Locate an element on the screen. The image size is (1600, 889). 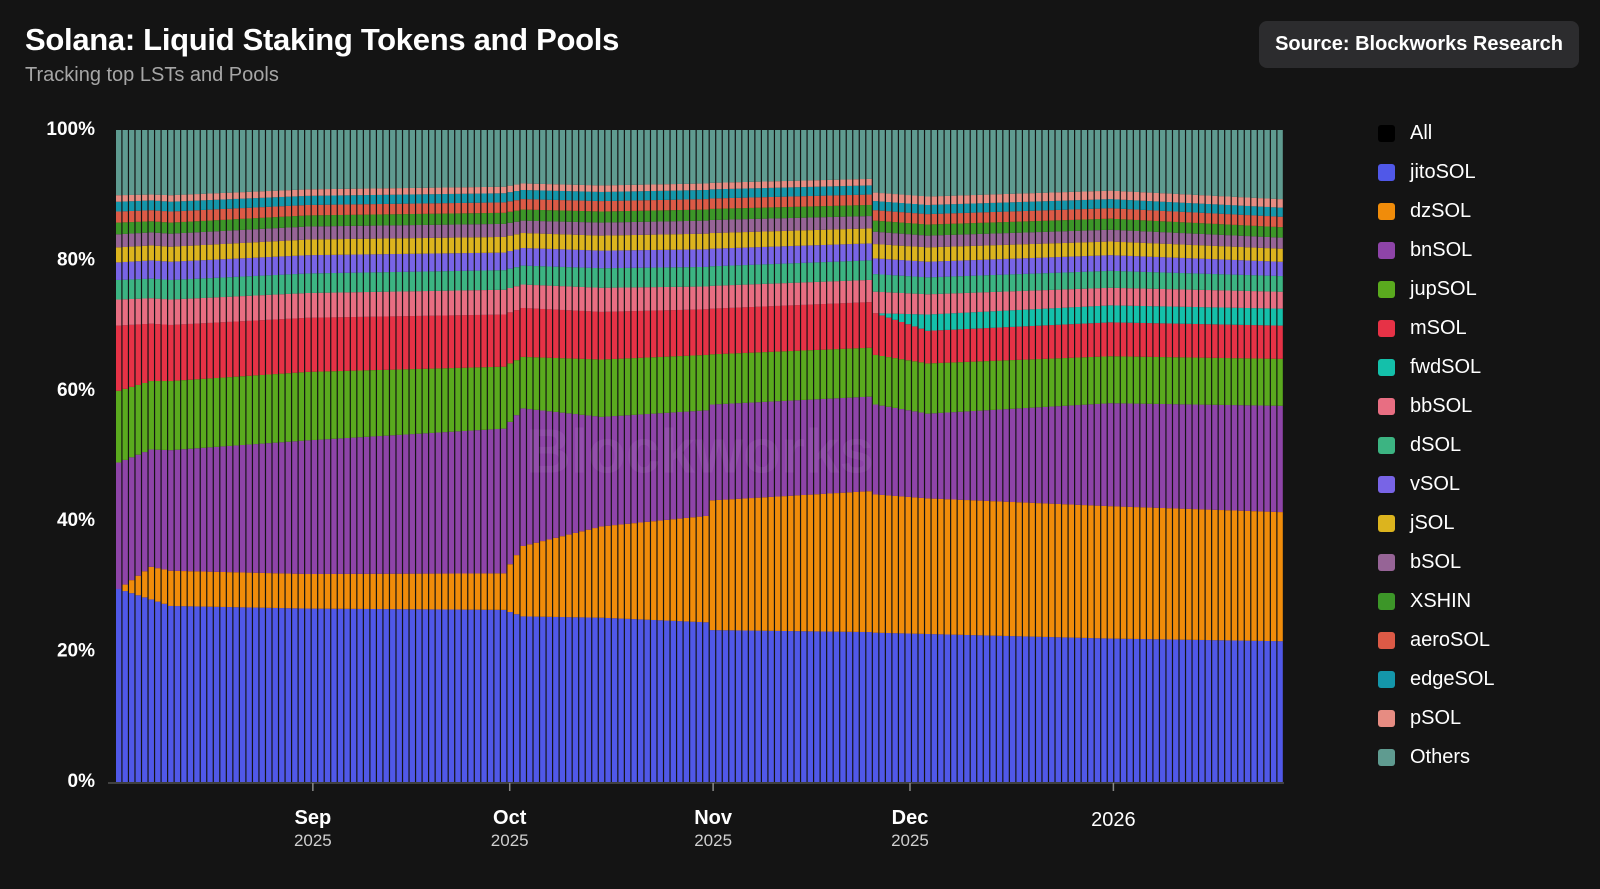
legend-item-jSOL: jSOL is located at coordinates (1416, 523).